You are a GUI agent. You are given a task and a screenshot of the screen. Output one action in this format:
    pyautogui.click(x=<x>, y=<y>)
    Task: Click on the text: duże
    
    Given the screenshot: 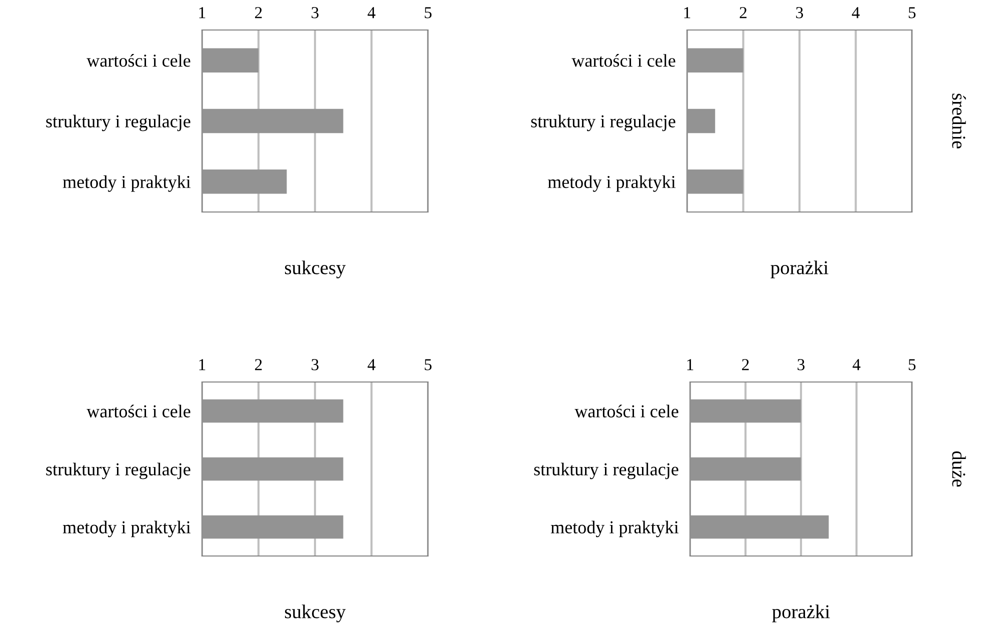 What is the action you would take?
    pyautogui.click(x=959, y=469)
    